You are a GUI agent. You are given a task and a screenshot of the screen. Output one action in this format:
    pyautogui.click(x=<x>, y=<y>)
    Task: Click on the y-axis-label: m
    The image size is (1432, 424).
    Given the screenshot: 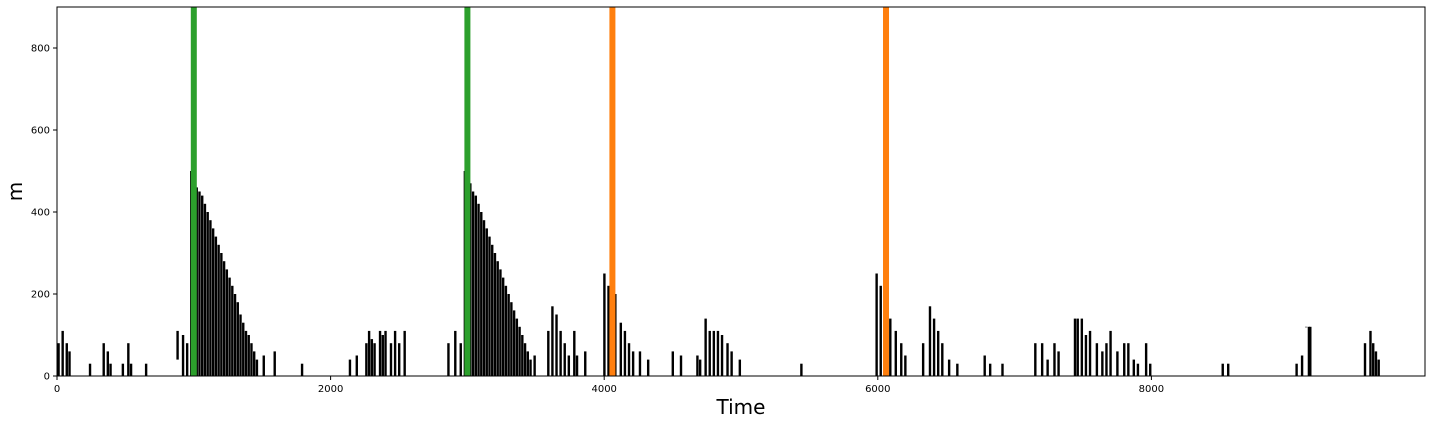 What is the action you would take?
    pyautogui.click(x=15, y=191)
    